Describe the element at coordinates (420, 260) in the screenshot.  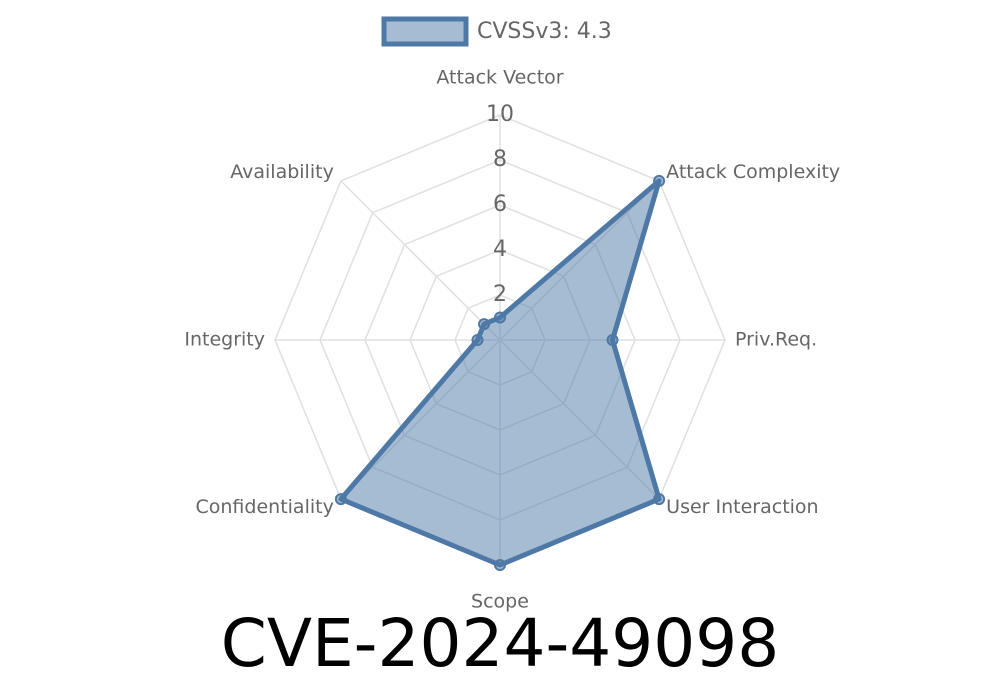
I see `spoke` at that location.